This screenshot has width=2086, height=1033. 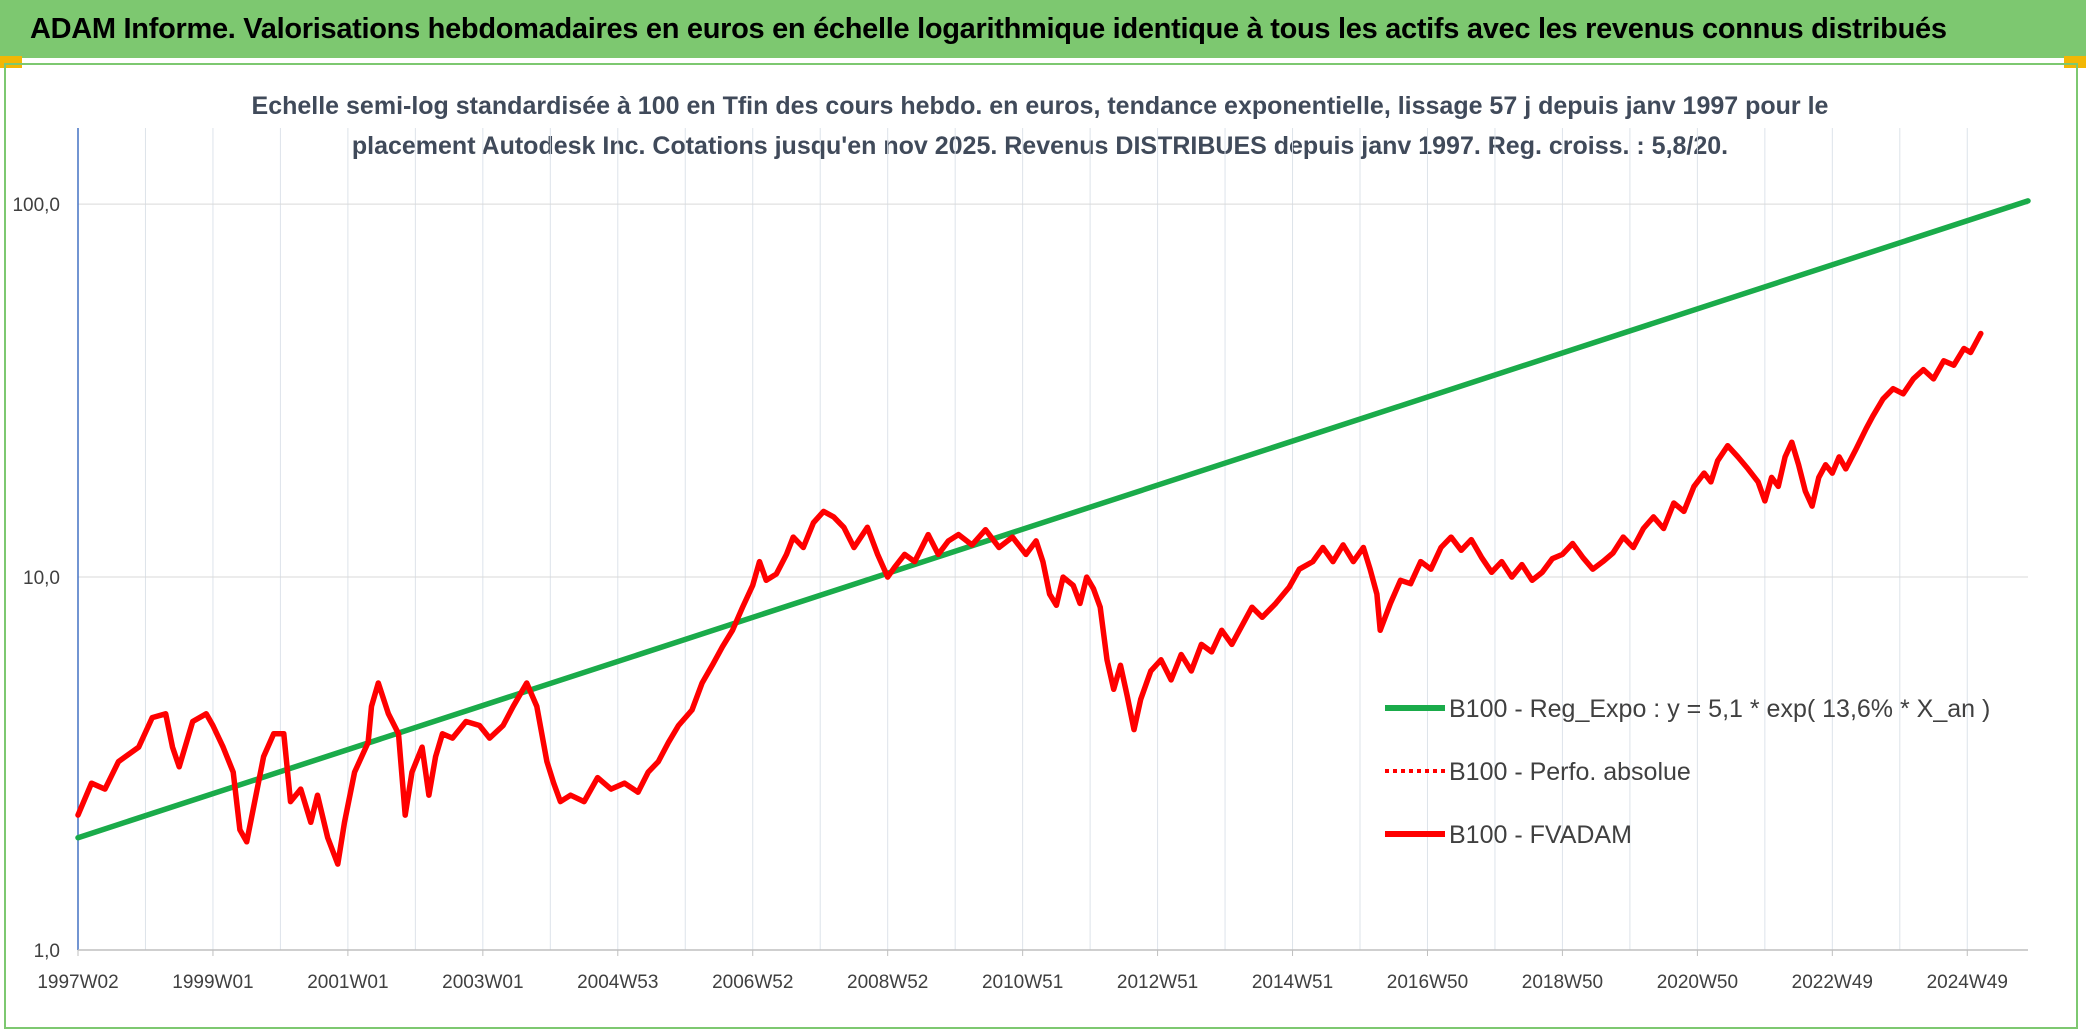 What do you see at coordinates (1967, 982) in the screenshot?
I see `x-tick-label: 2024W49` at bounding box center [1967, 982].